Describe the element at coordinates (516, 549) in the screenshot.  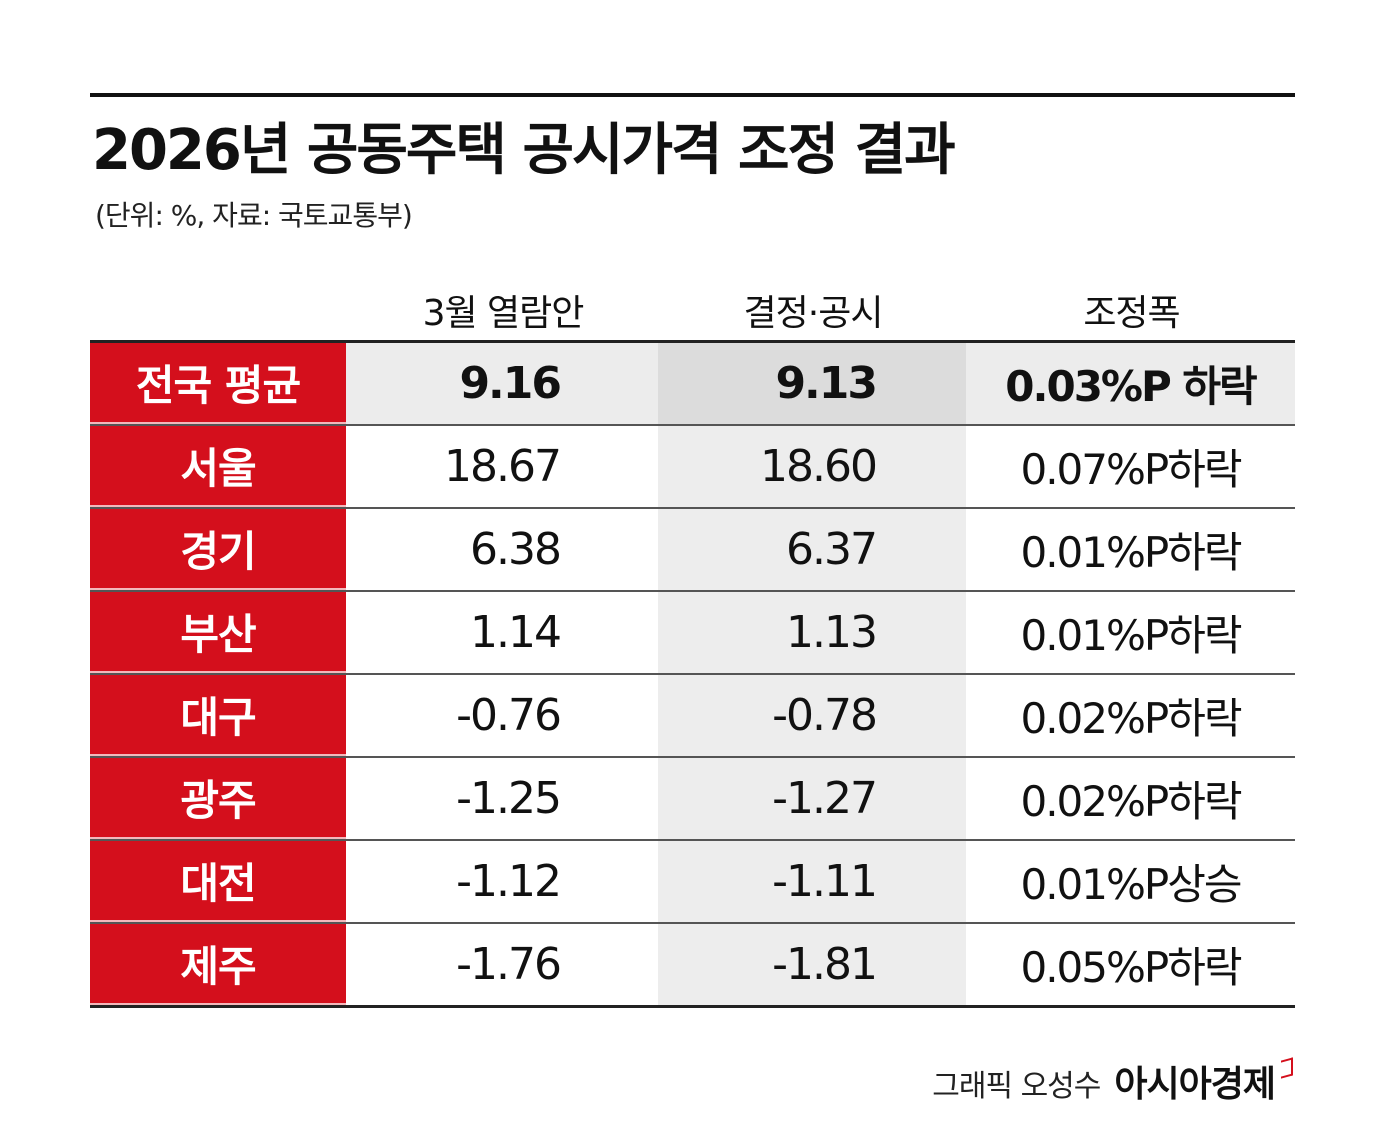
I see `march-draft-value: 6.38` at that location.